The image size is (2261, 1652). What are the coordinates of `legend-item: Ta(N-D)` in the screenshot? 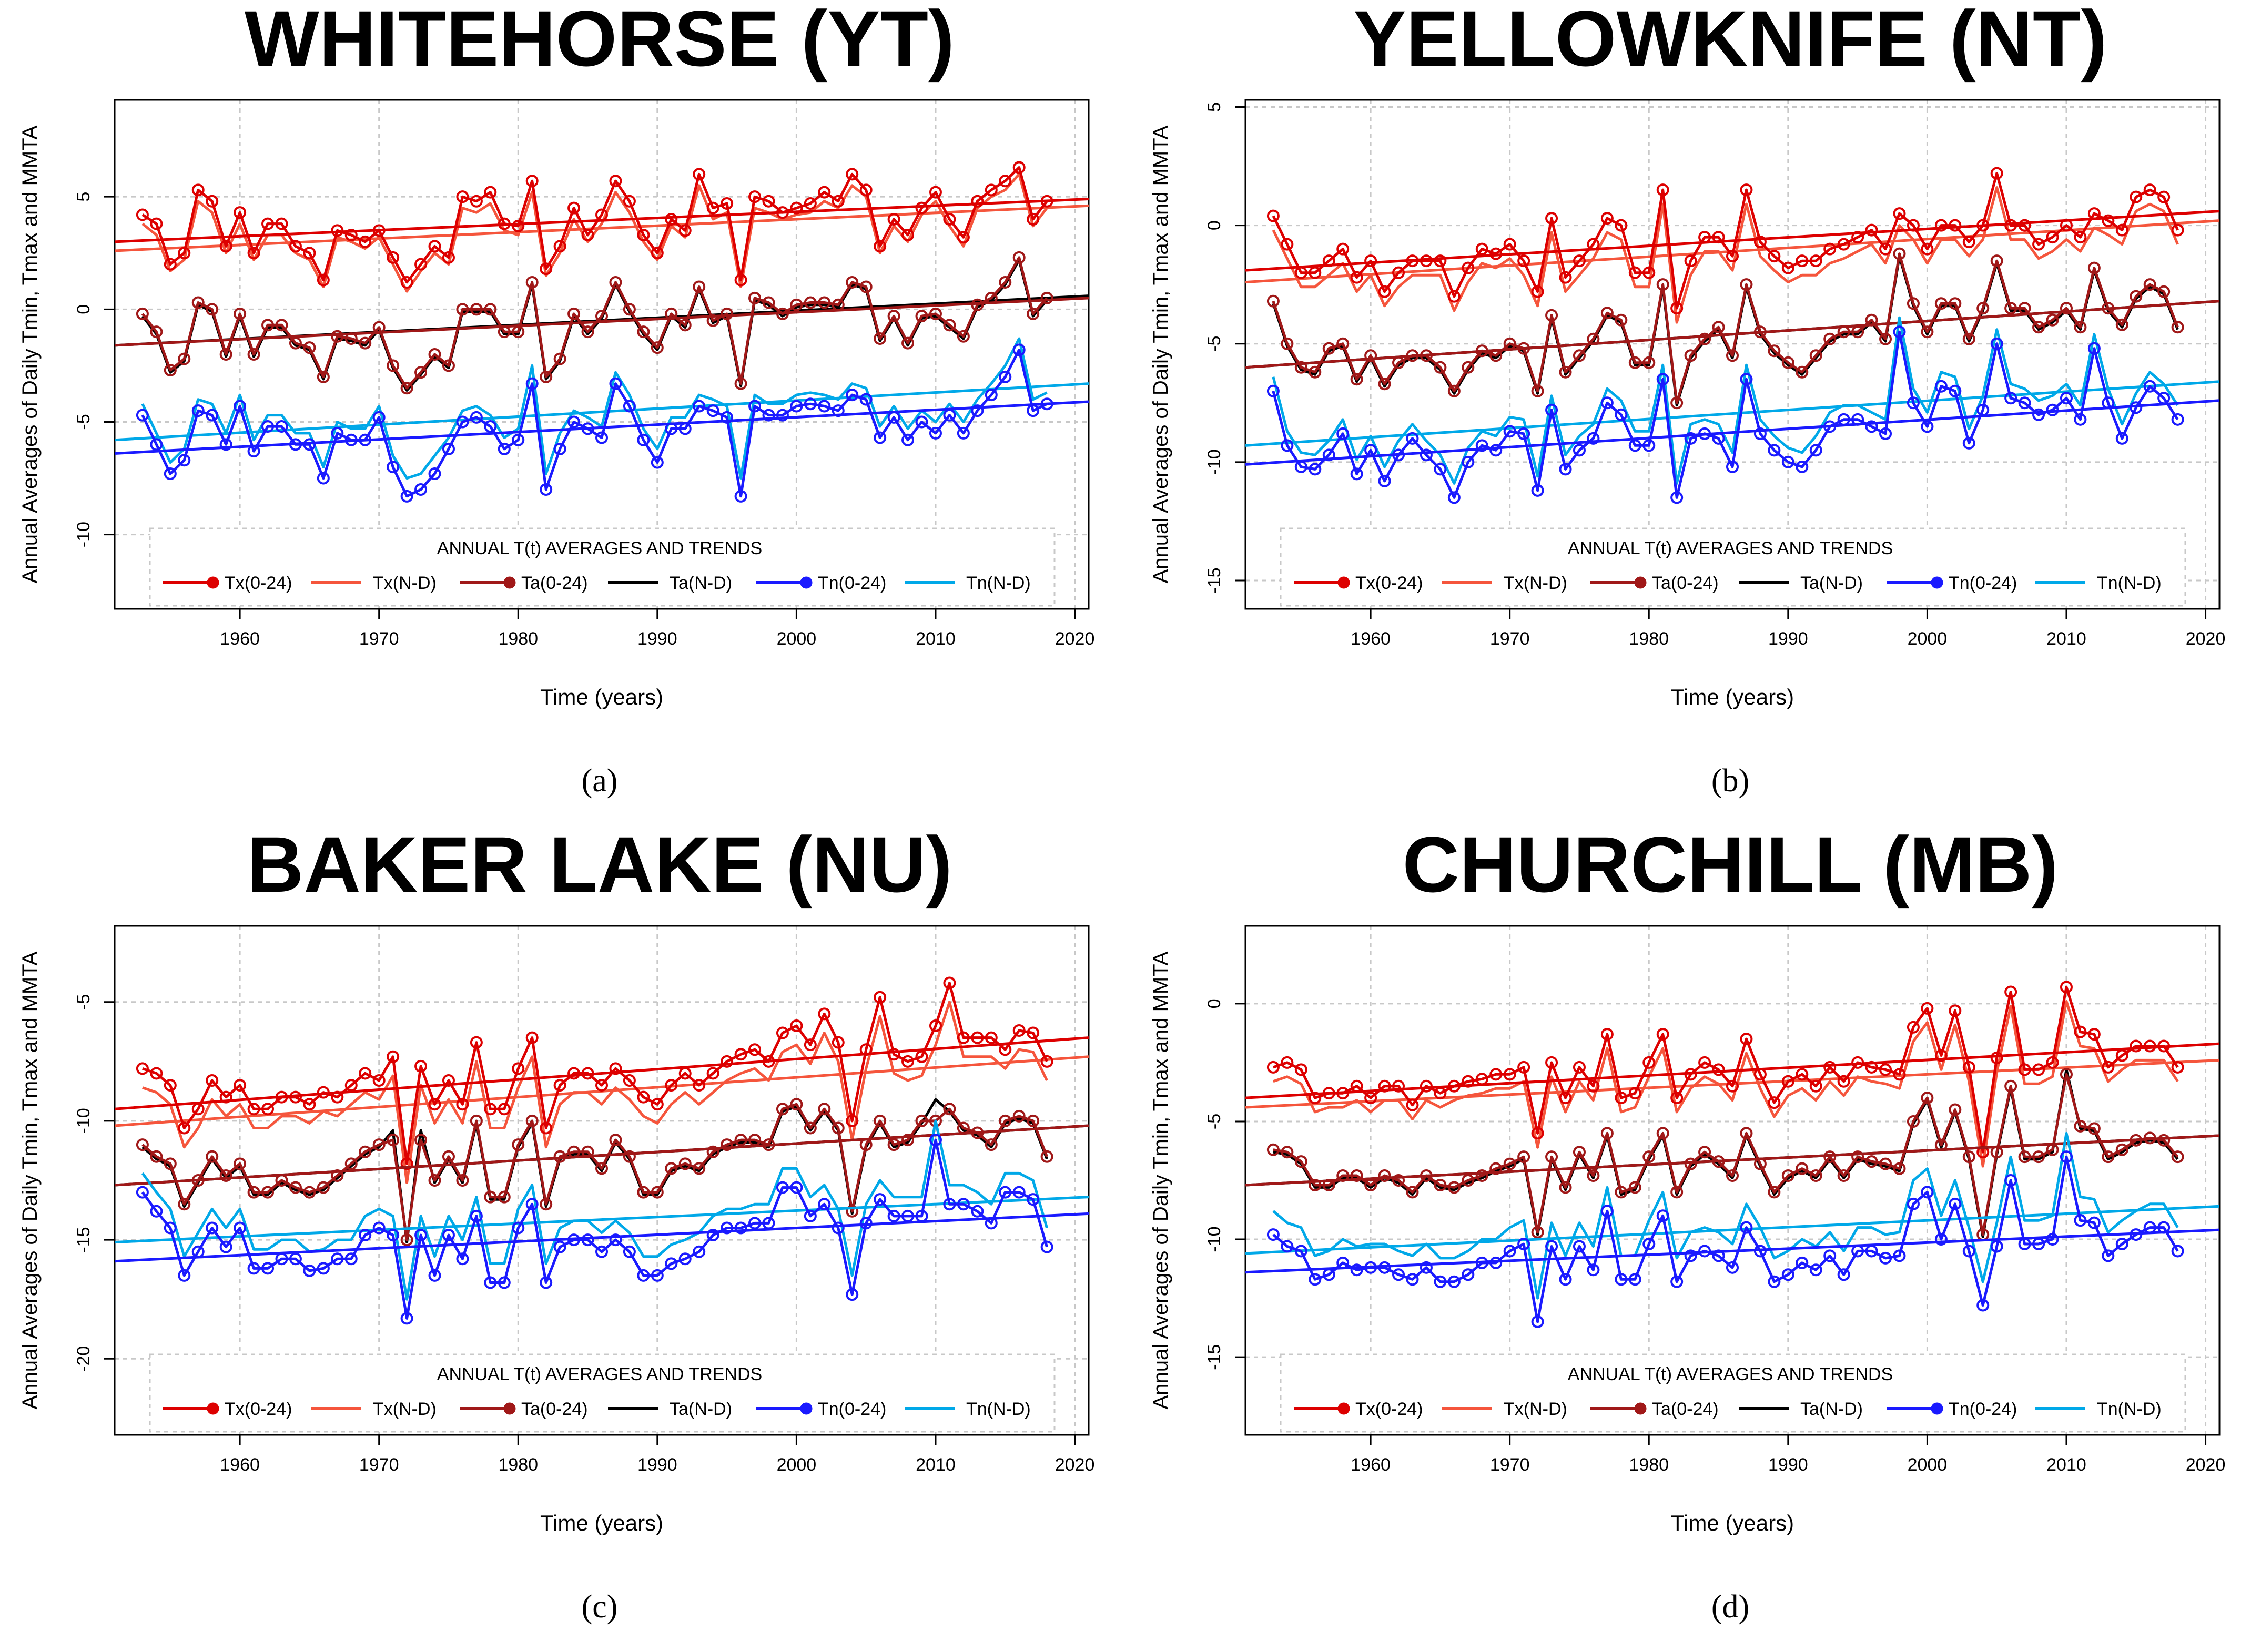 It's located at (670, 1409).